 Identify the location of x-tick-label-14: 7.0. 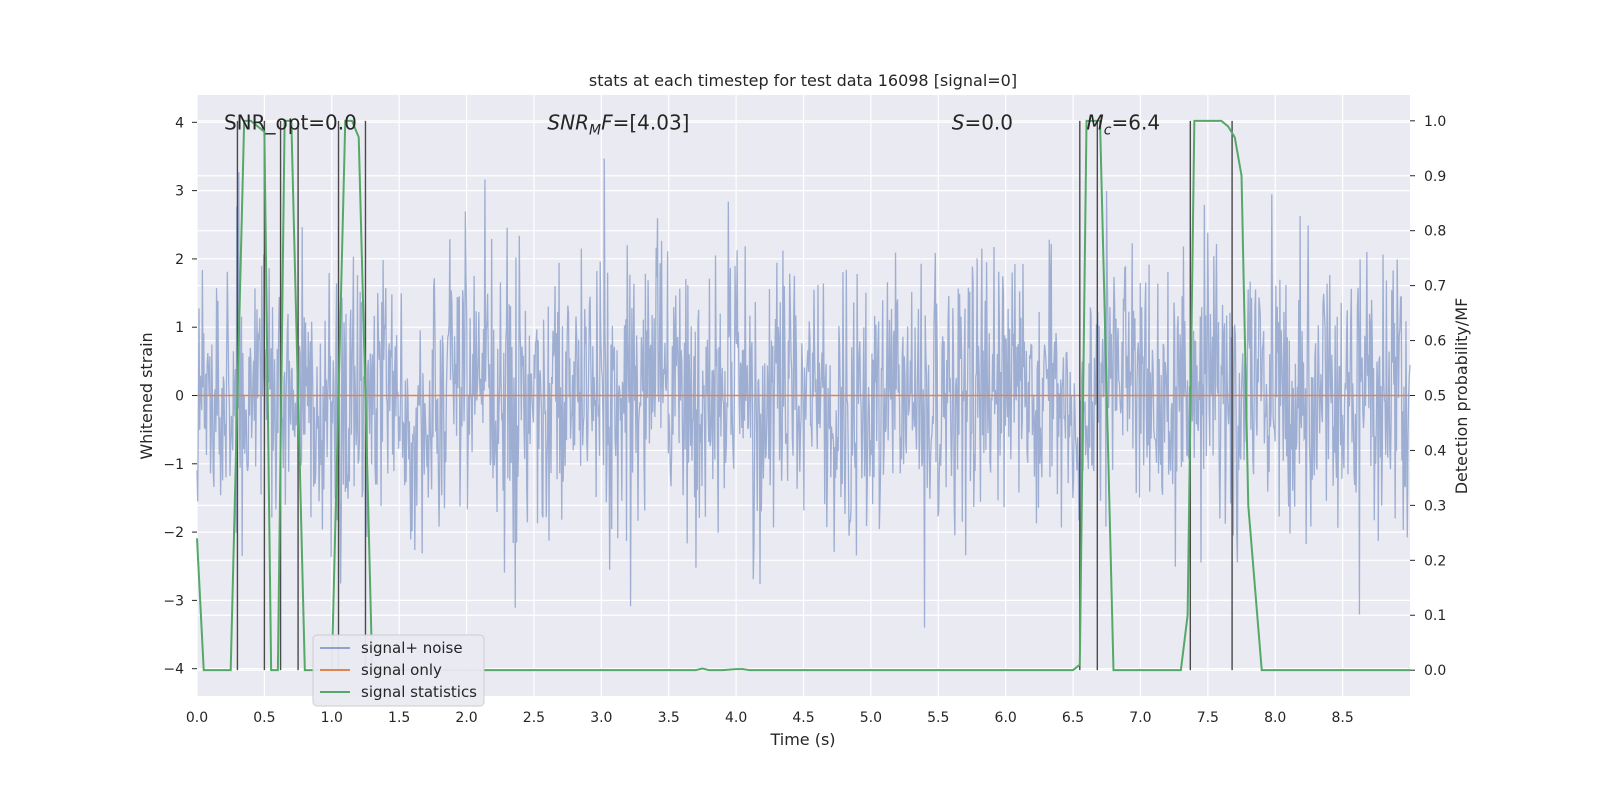
(1140, 718).